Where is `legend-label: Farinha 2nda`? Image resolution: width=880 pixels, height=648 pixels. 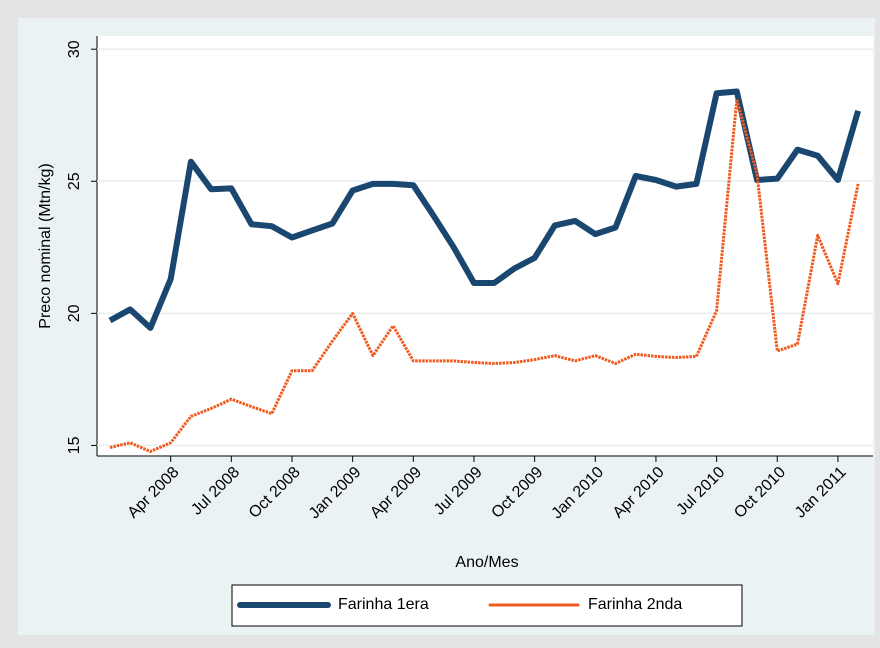
legend-label: Farinha 2nda is located at coordinates (635, 604).